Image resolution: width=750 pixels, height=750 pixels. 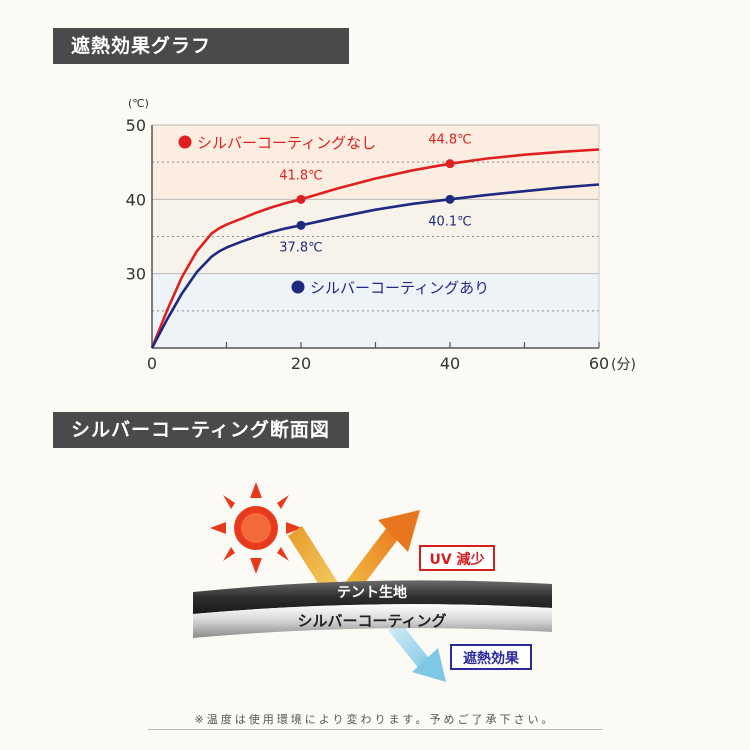 What do you see at coordinates (136, 274) in the screenshot?
I see `y-tick-label: 30` at bounding box center [136, 274].